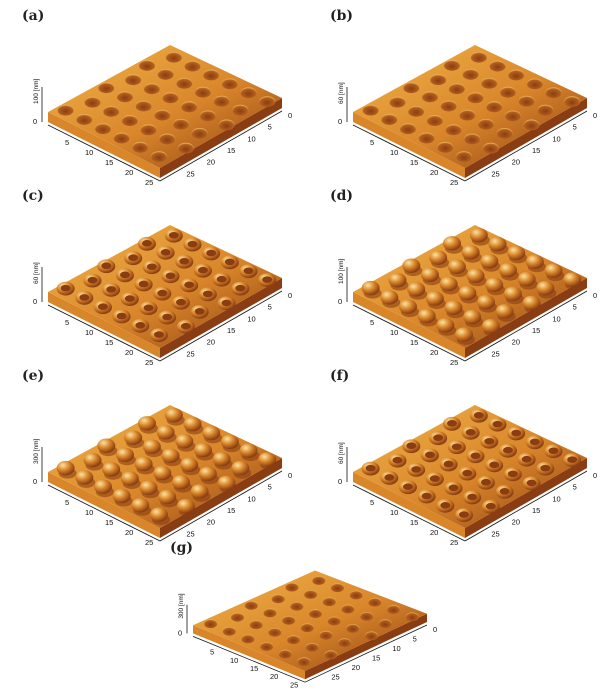  What do you see at coordinates (190, 533) in the screenshot?
I see `y-tick-label: 25` at bounding box center [190, 533].